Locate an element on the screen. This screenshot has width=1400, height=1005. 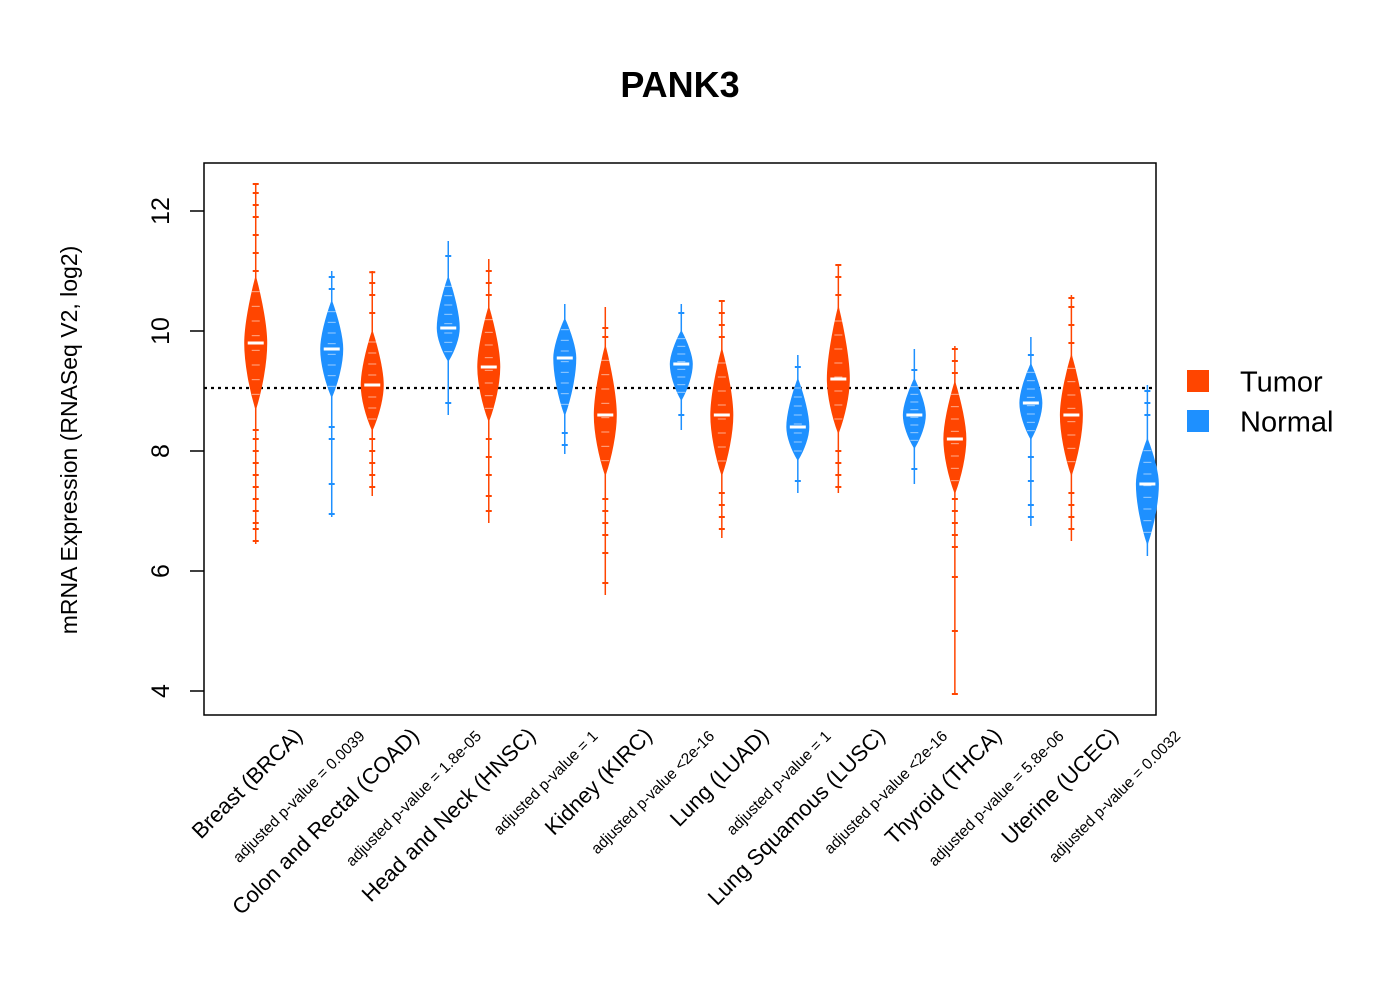
pvalue-label: adjusted p-value = 0.0032 is located at coordinates (1115, 797).